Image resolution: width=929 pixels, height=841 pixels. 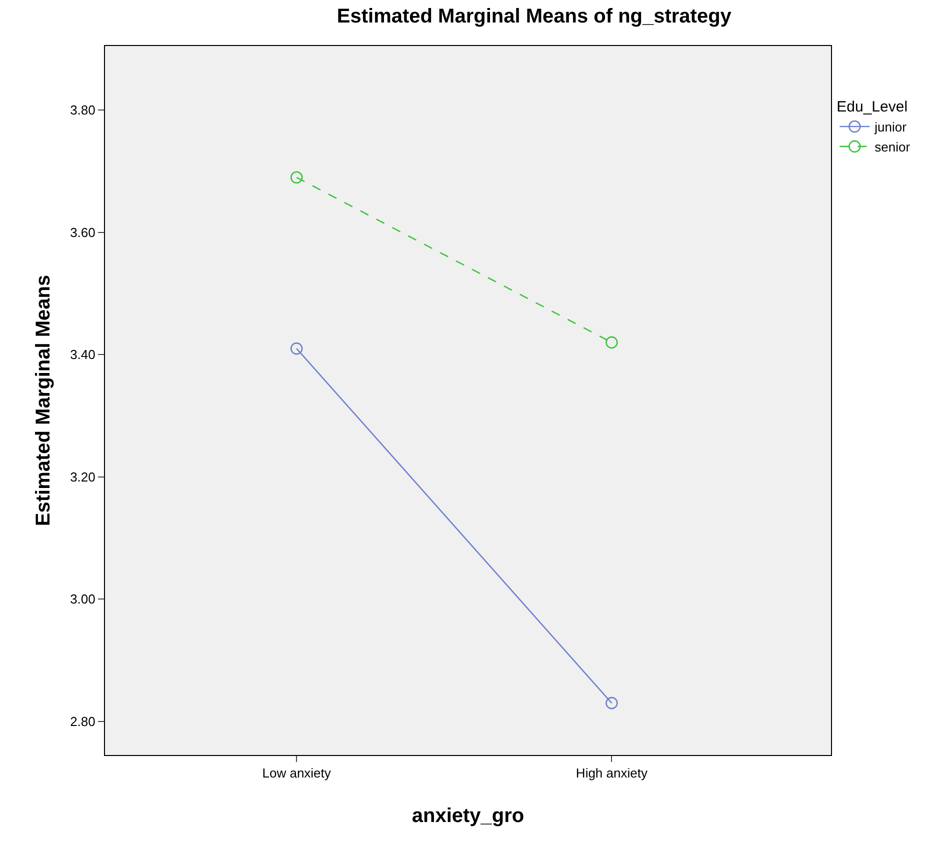 What do you see at coordinates (534, 16) in the screenshot?
I see `chart-title: Estimated Marginal Means of ng_strategy` at bounding box center [534, 16].